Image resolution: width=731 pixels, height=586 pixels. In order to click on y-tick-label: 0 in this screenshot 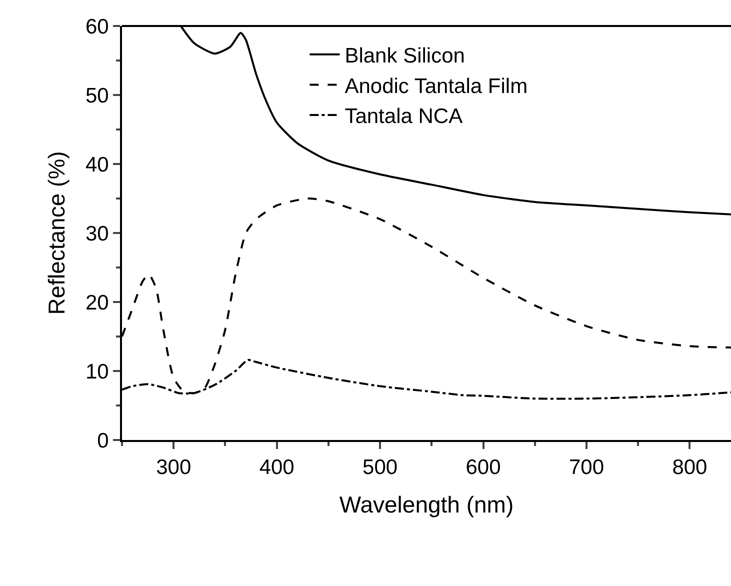, I will do `click(103, 440)`.